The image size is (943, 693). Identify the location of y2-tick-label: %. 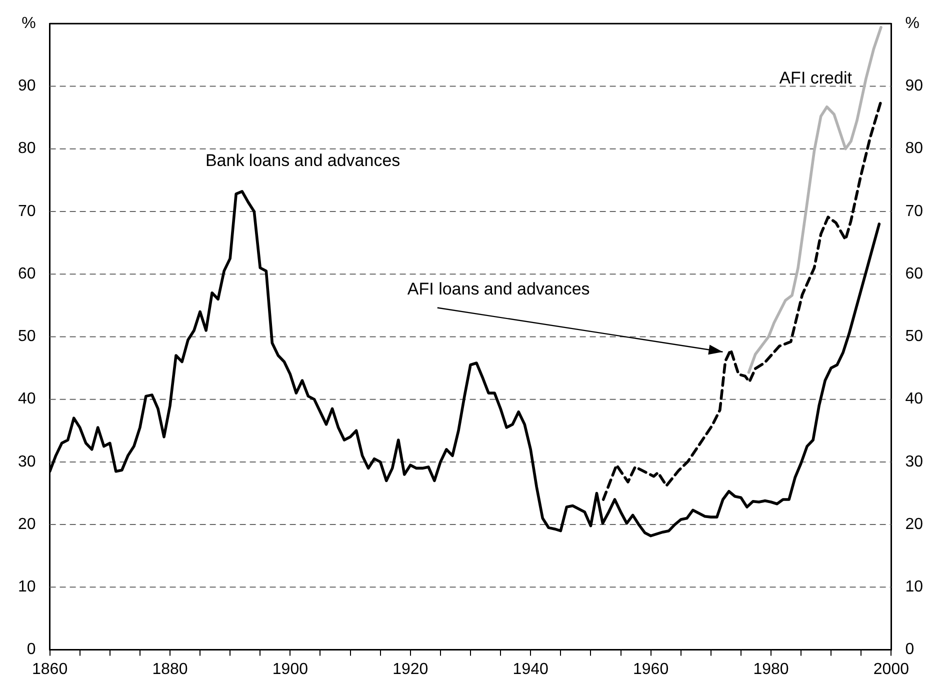
(912, 23).